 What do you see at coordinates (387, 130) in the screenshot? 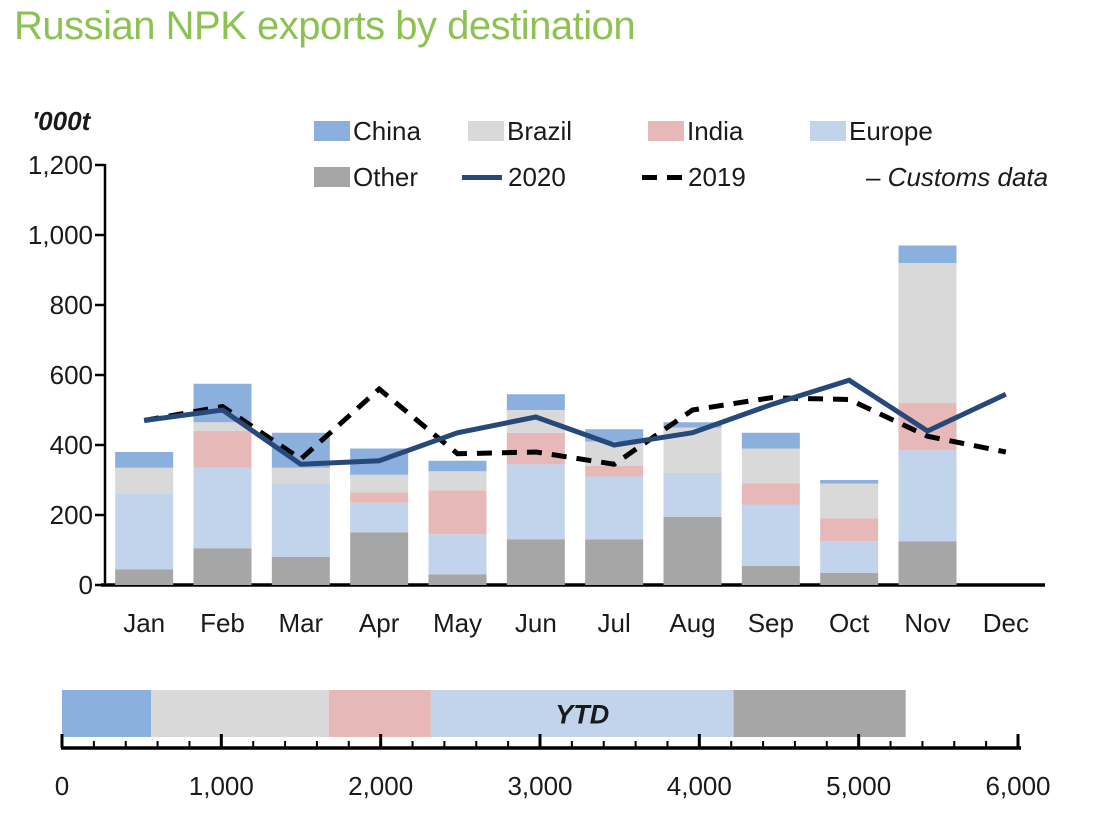
I see `legend-label-china: China` at bounding box center [387, 130].